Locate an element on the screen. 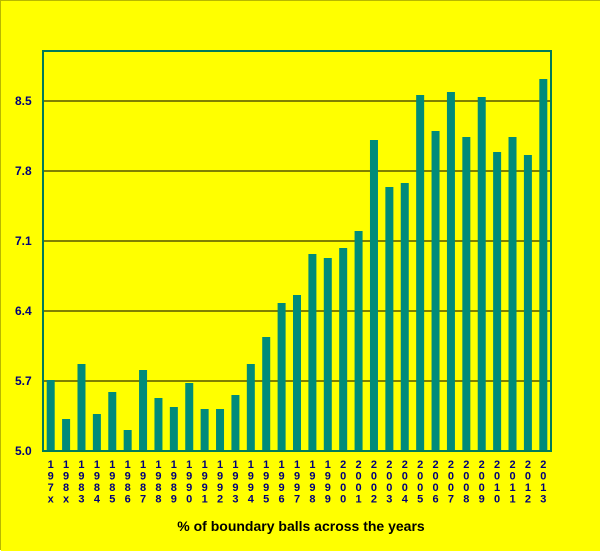 This screenshot has width=600, height=551. y-tick-label: 5.0 is located at coordinates (23, 451).